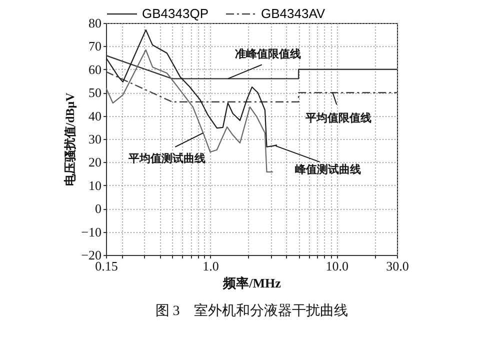 Image resolution: width=499 pixels, height=341 pixels. I want to click on y-tick-label: 50, so click(95, 92).